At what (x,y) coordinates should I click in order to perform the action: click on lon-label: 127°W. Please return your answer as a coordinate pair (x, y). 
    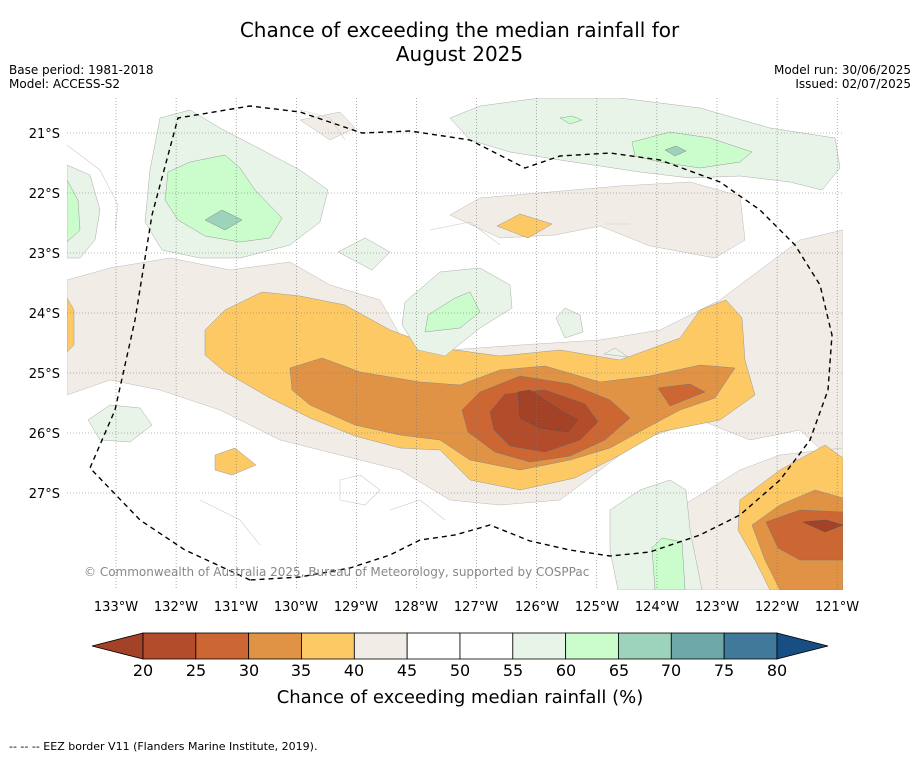
    Looking at the image, I should click on (476, 607).